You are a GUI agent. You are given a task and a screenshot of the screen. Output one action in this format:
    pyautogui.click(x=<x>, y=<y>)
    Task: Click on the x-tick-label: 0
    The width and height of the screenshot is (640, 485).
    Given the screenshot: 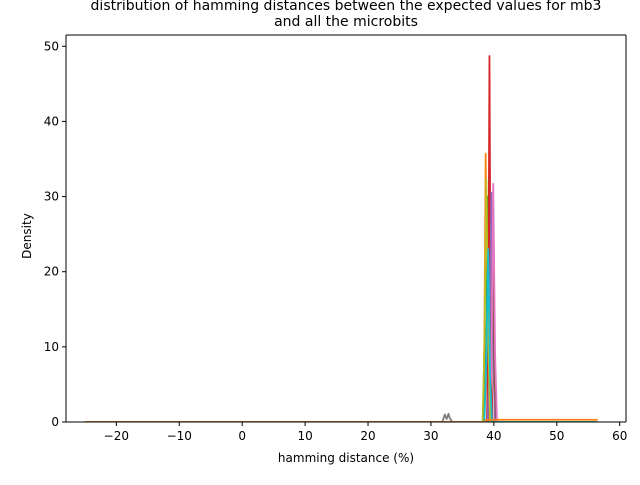 What is the action you would take?
    pyautogui.click(x=242, y=436)
    